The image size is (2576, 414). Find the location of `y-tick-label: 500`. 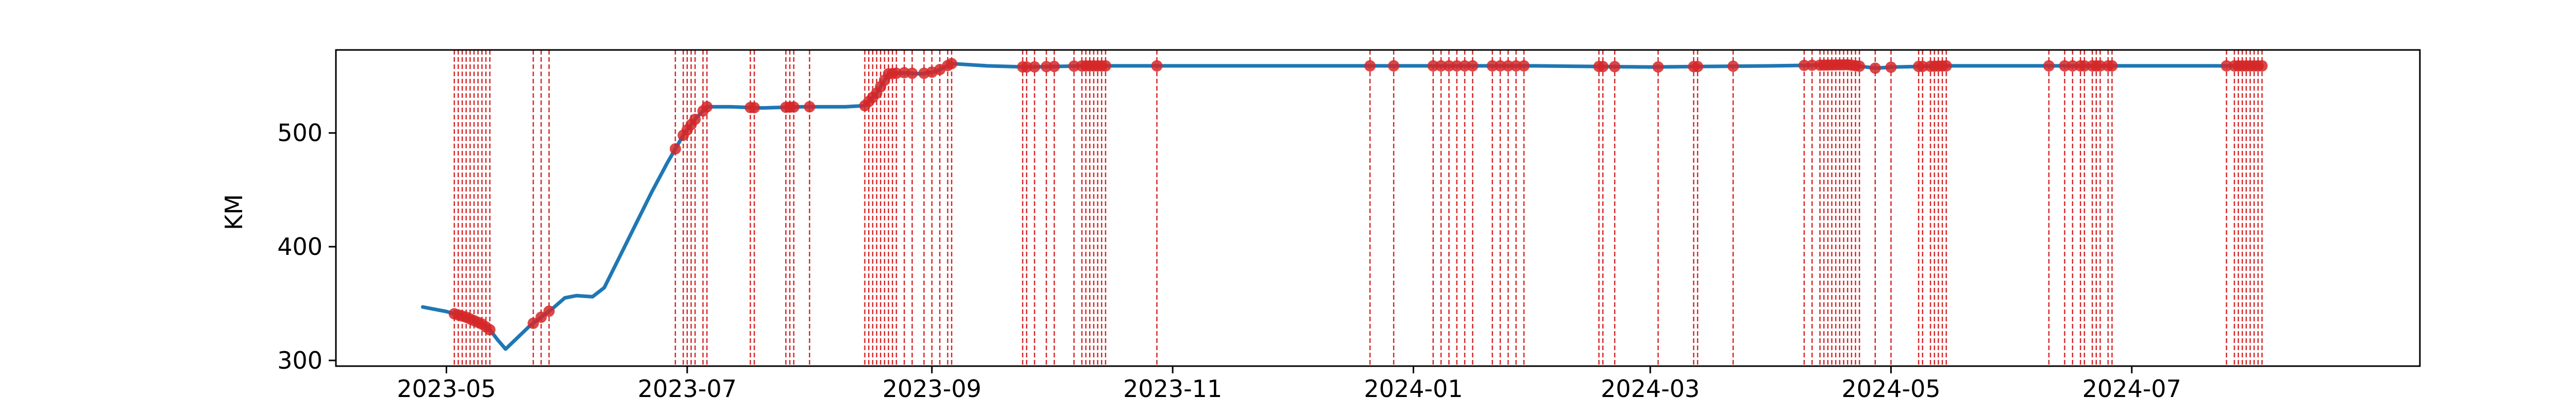

y-tick-label: 500 is located at coordinates (300, 133).